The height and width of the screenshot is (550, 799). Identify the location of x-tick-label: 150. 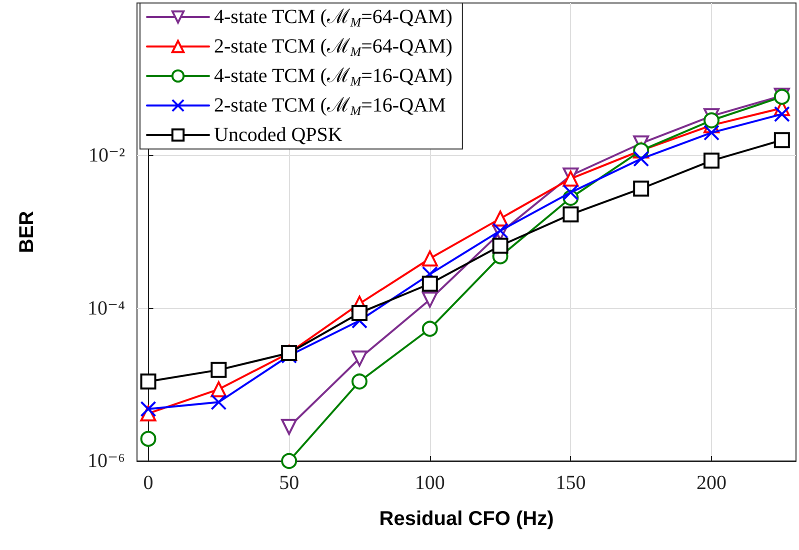
(571, 483).